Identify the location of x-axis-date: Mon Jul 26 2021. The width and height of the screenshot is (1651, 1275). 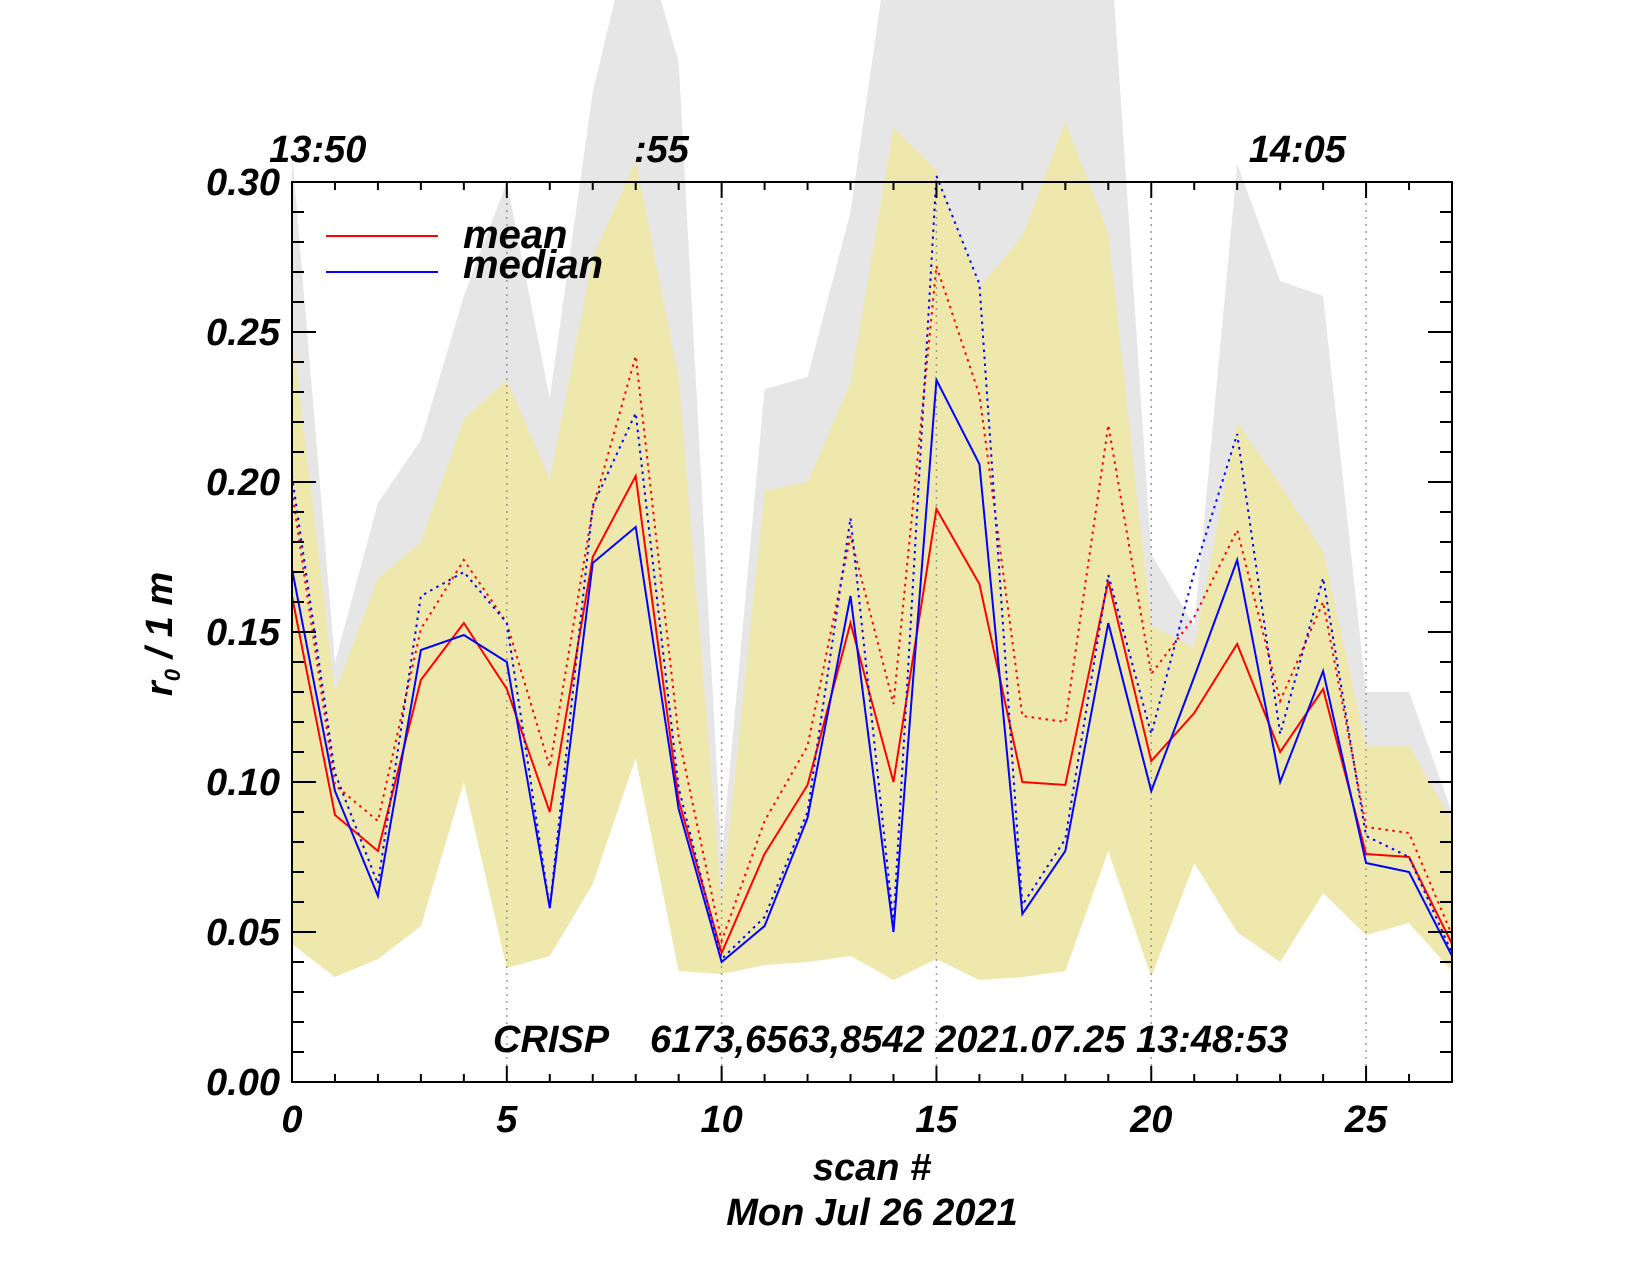
(871, 1213).